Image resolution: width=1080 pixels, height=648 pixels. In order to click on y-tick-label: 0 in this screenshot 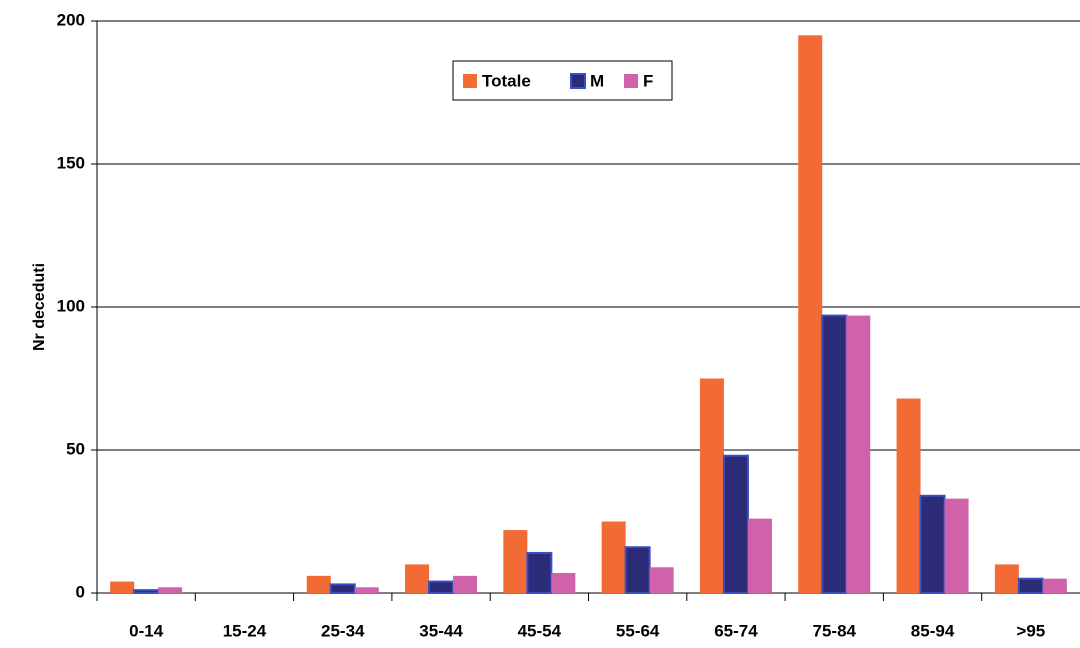, I will do `click(80, 591)`.